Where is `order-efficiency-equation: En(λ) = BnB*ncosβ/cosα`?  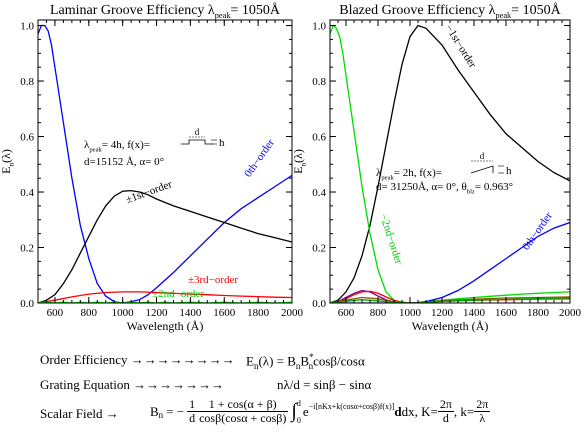 order-efficiency-equation: En(λ) = BnB*ncosβ/cosα is located at coordinates (305, 361).